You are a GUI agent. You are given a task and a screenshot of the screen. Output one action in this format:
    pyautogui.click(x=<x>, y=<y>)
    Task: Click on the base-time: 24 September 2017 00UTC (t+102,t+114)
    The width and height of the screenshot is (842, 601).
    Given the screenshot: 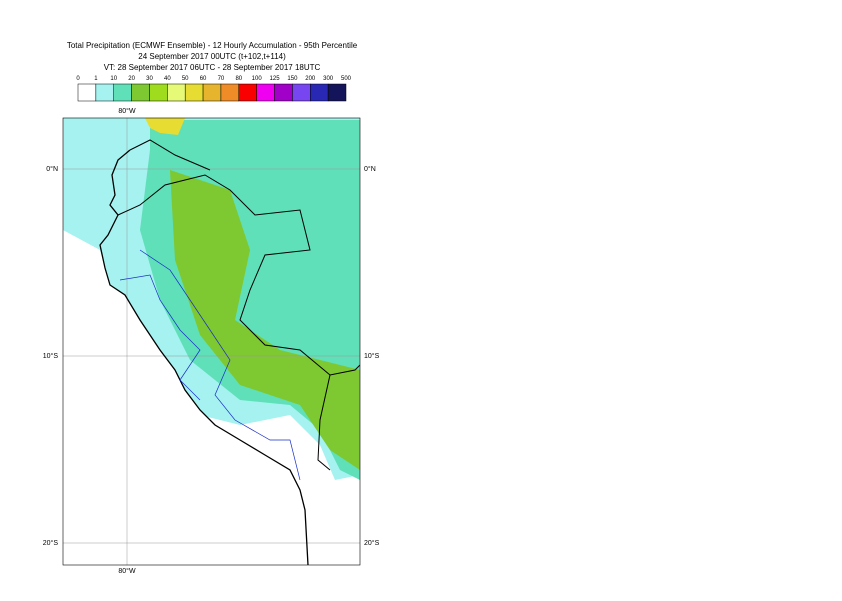 What is the action you would take?
    pyautogui.click(x=212, y=56)
    